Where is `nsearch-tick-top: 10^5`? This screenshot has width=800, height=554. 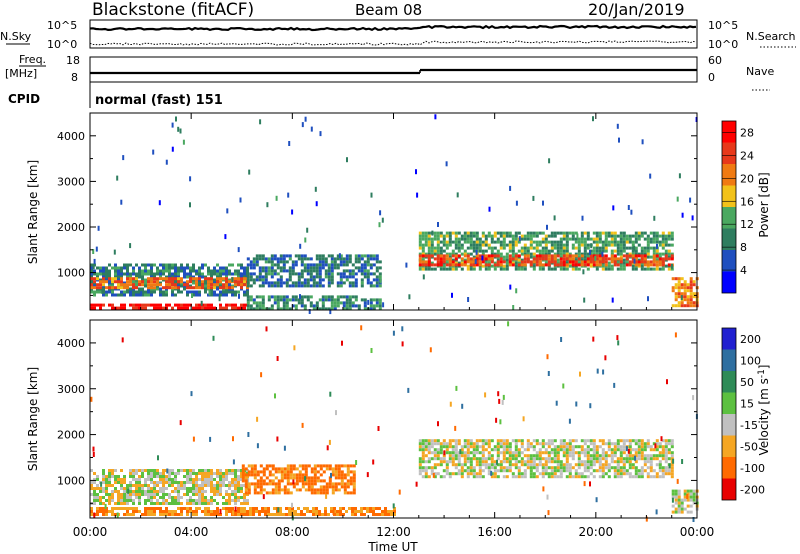
nsearch-tick-top: 10^5 is located at coordinates (723, 25).